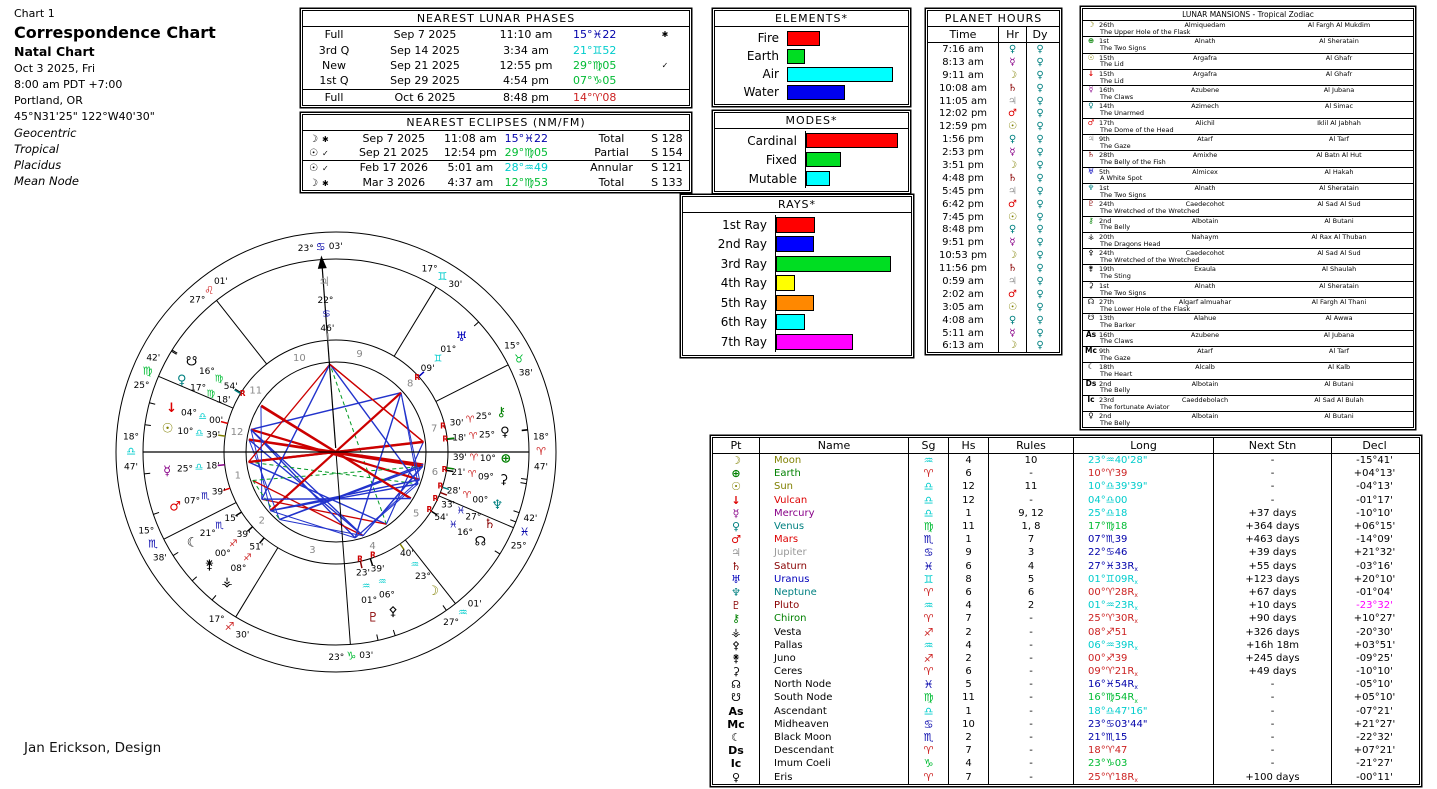 This screenshot has width=1437, height=789. I want to click on mansion-name: Alnath, so click(1205, 41).